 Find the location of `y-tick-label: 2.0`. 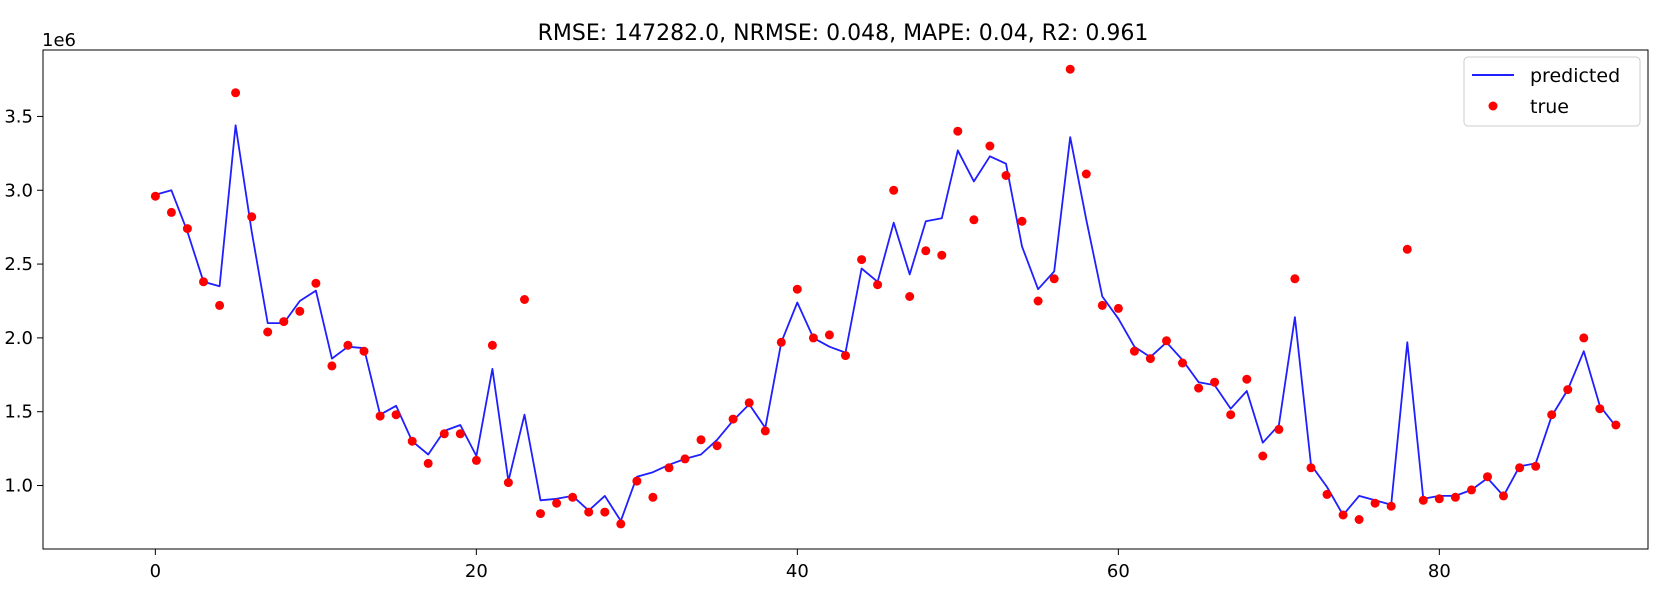

y-tick-label: 2.0 is located at coordinates (18, 338).